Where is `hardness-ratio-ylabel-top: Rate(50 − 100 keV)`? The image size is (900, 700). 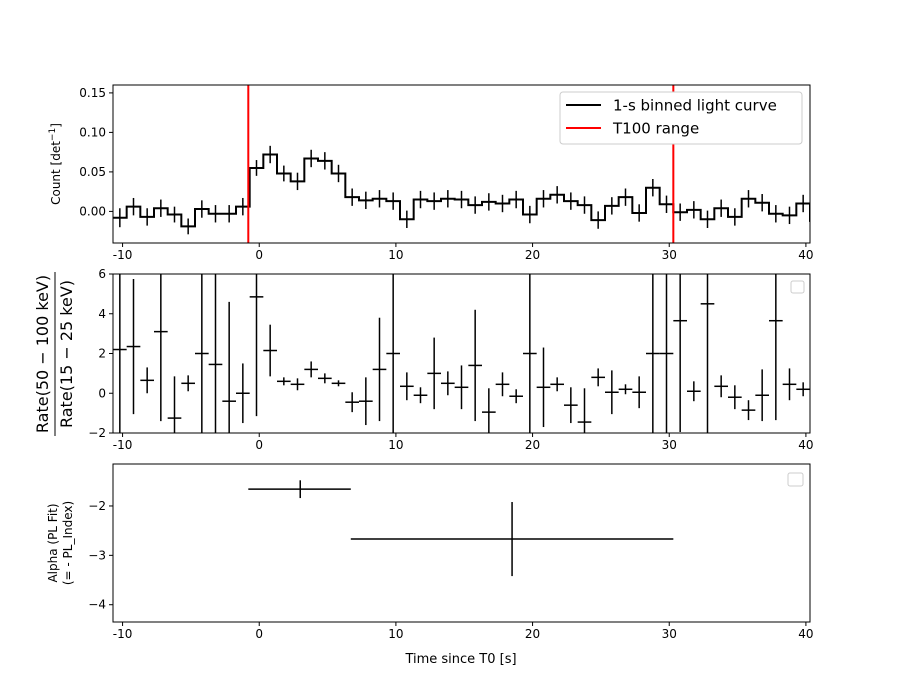
hardness-ratio-ylabel-top: Rate(50 − 100 keV) is located at coordinates (42, 354).